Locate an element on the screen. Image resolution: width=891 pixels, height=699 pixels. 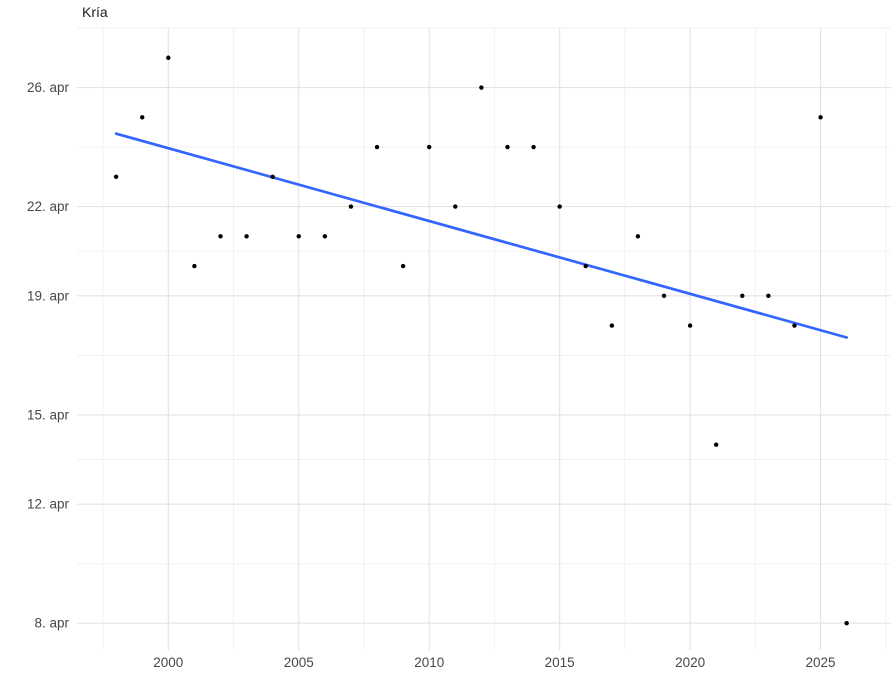
x-axis-tick-label: 2015 is located at coordinates (560, 662).